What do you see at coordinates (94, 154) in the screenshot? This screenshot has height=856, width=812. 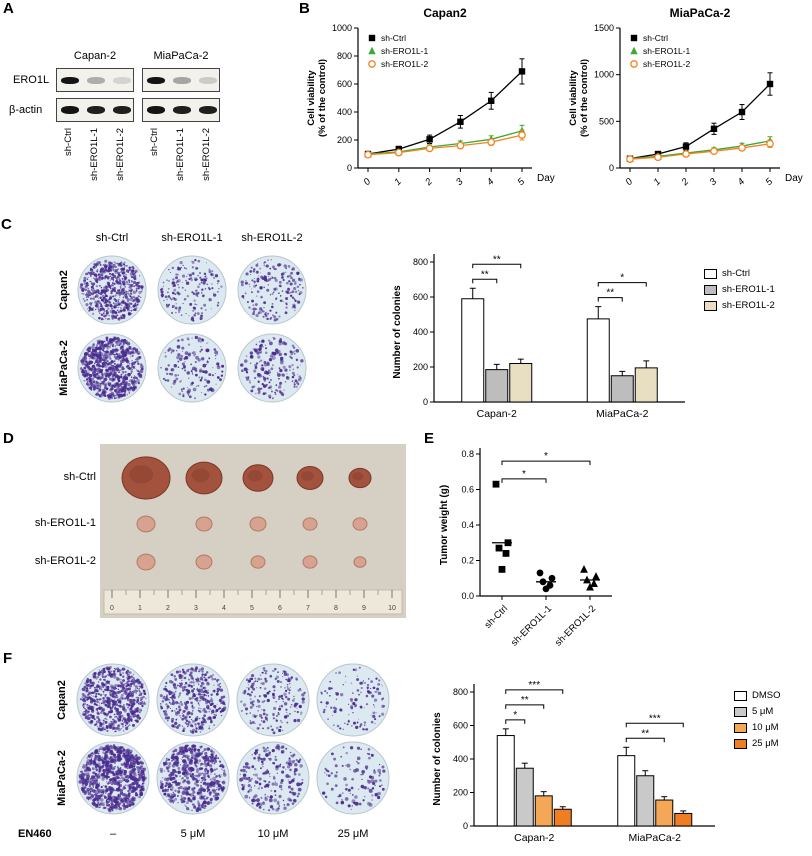 I see `blot-lane-label: sh-ERO1L-1` at bounding box center [94, 154].